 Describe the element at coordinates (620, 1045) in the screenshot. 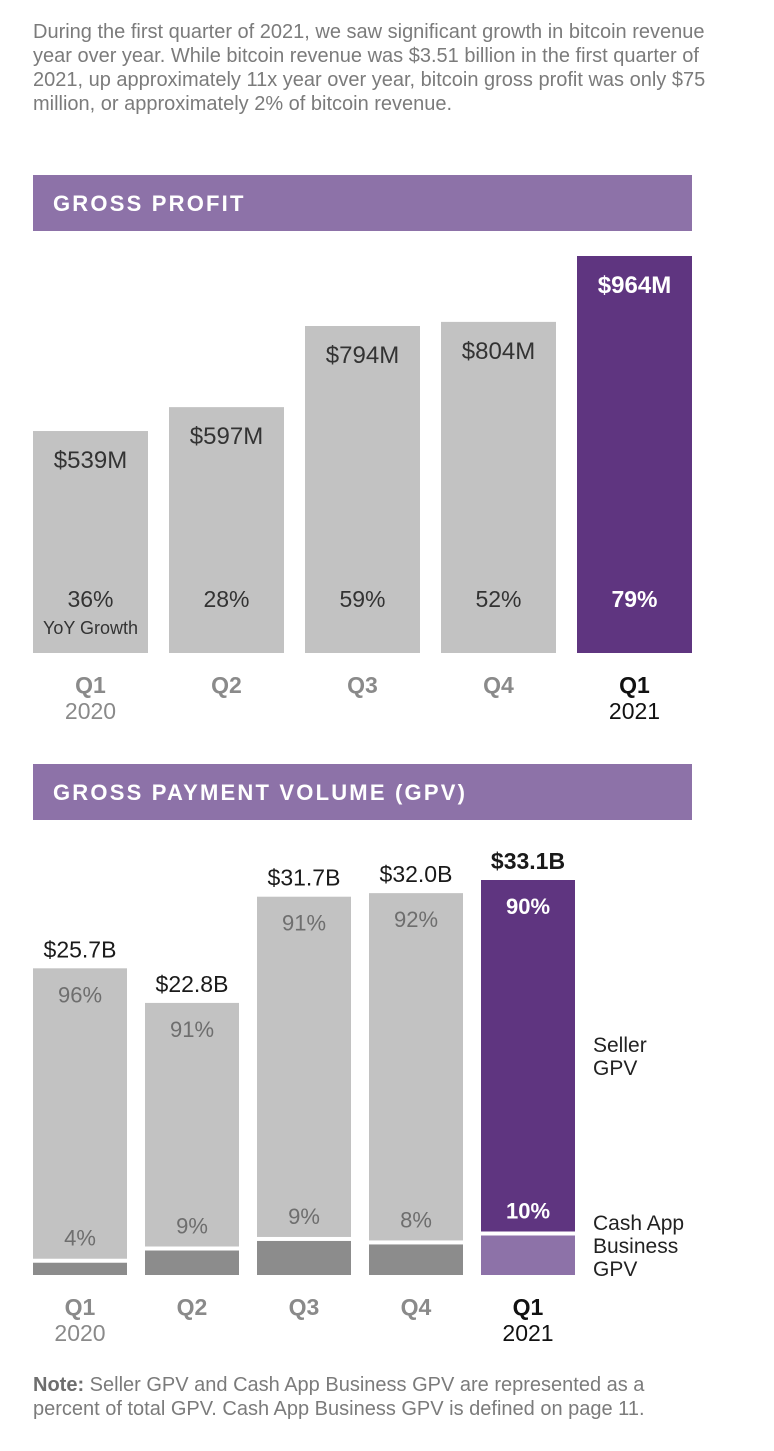

I see `gpv-seller-series-label: Seller` at that location.